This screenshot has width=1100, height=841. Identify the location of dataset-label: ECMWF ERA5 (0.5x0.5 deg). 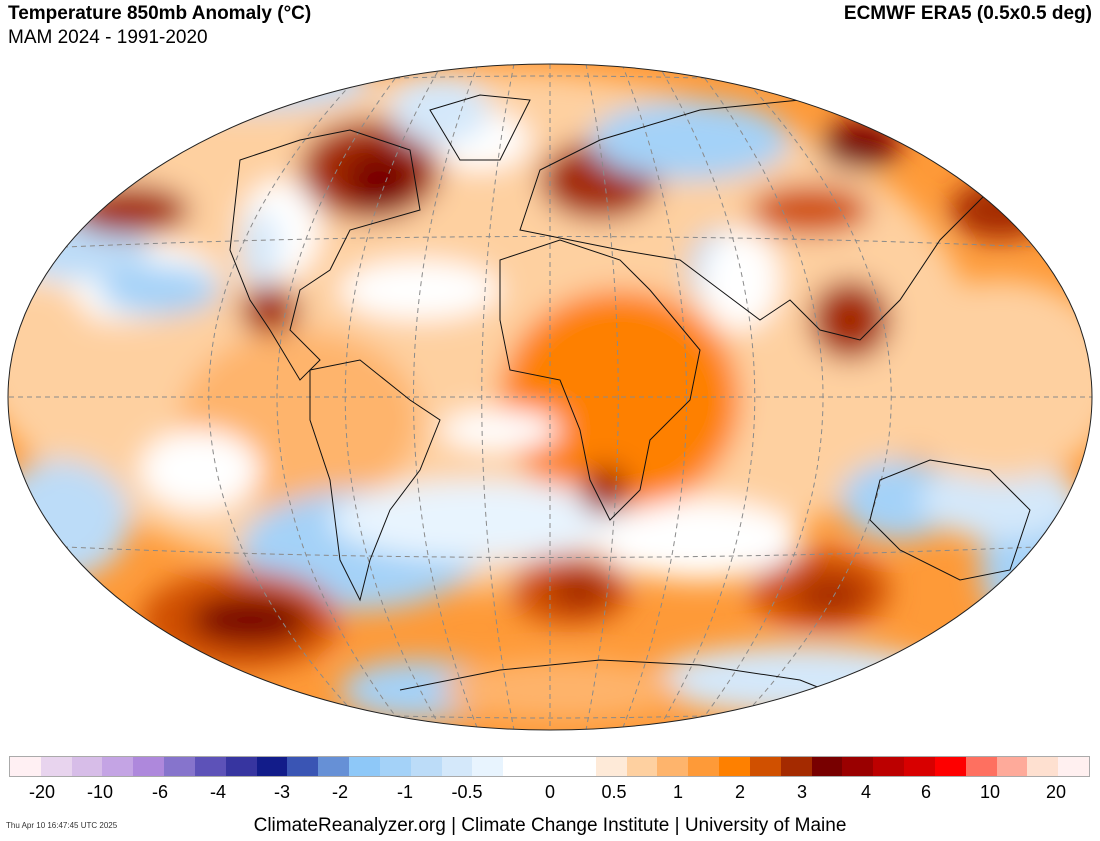
(967, 13).